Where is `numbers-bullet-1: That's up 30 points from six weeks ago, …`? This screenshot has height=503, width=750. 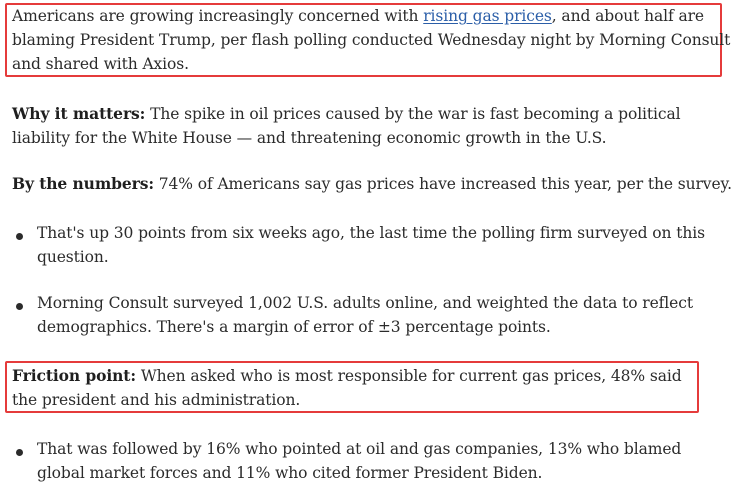 numbers-bullet-1: That's up 30 points from six weeks ago, … is located at coordinates (371, 245).